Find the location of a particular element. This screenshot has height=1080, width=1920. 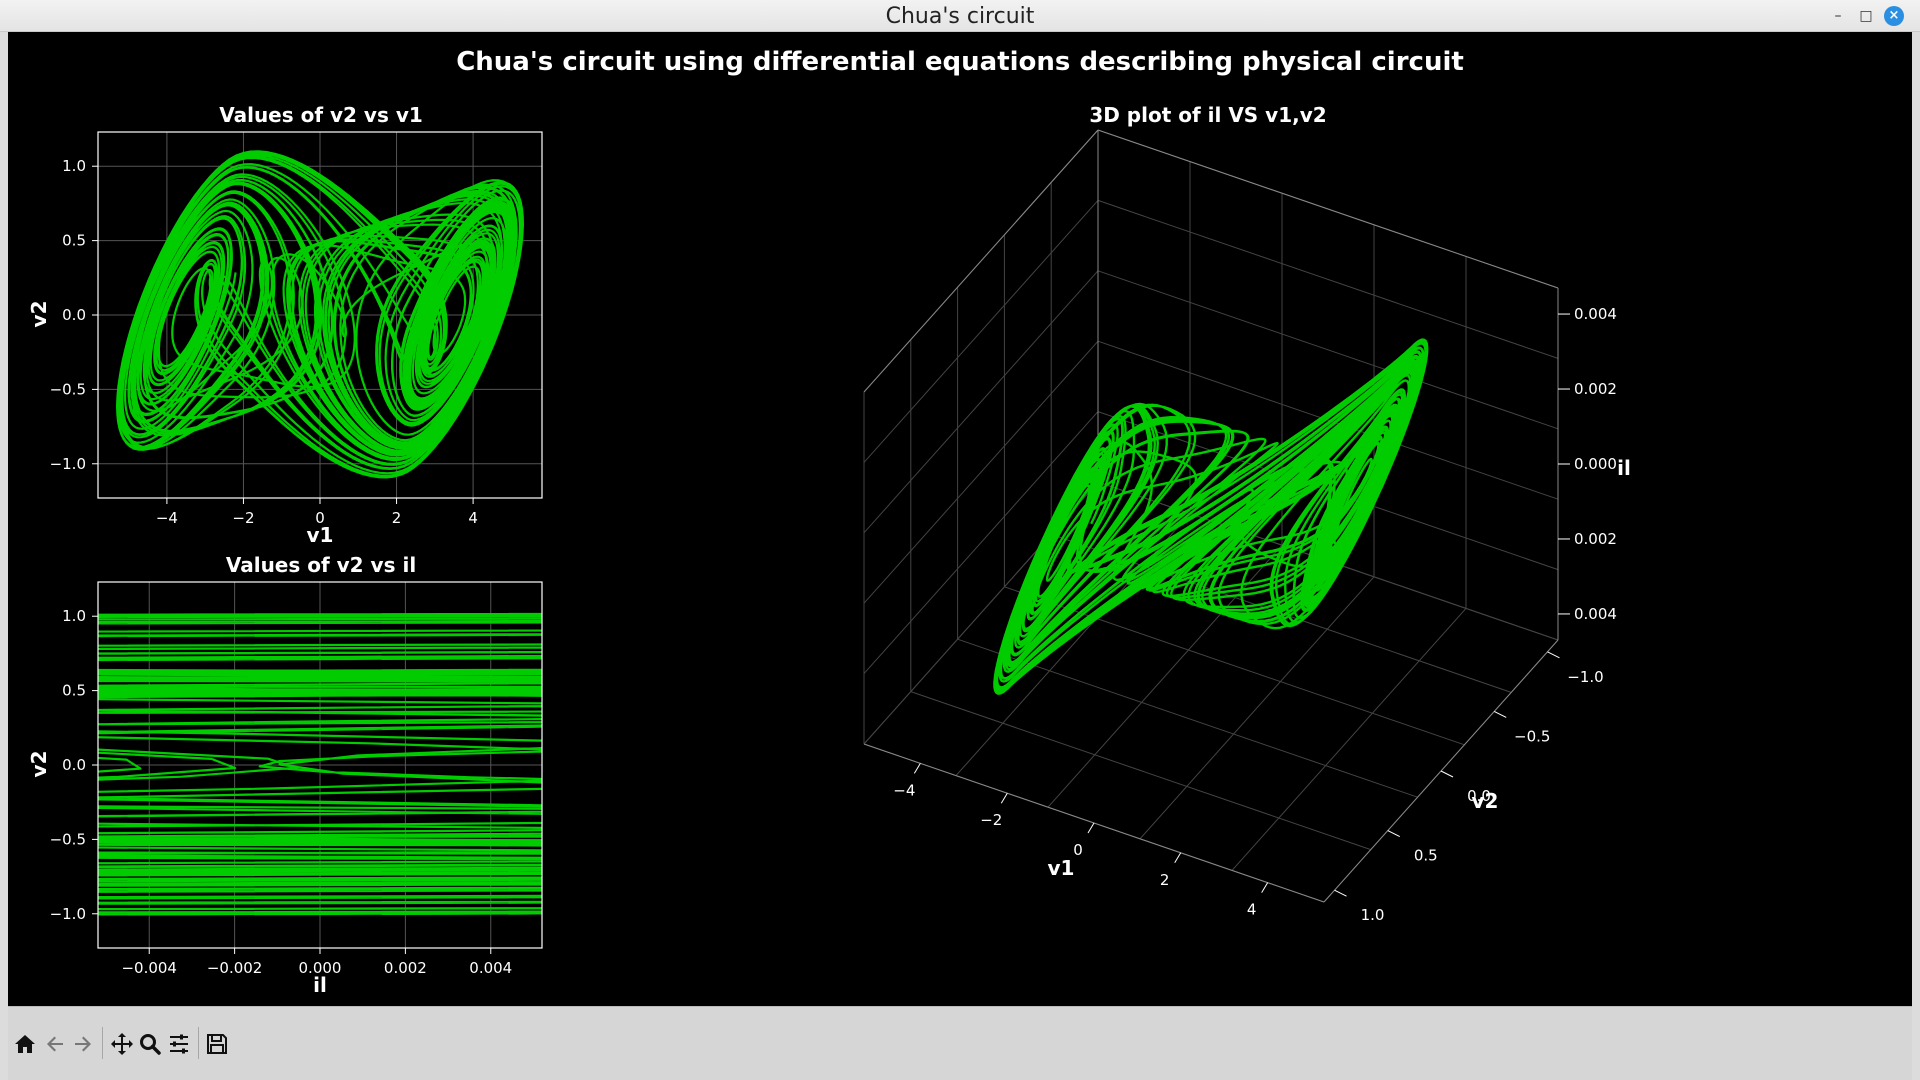

plot2-frame is located at coordinates (320, 765).